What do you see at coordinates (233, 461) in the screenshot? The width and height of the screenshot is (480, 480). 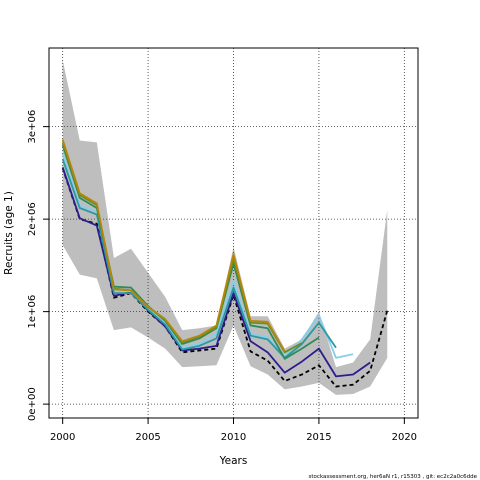 I see `x-axis-label: Years` at bounding box center [233, 461].